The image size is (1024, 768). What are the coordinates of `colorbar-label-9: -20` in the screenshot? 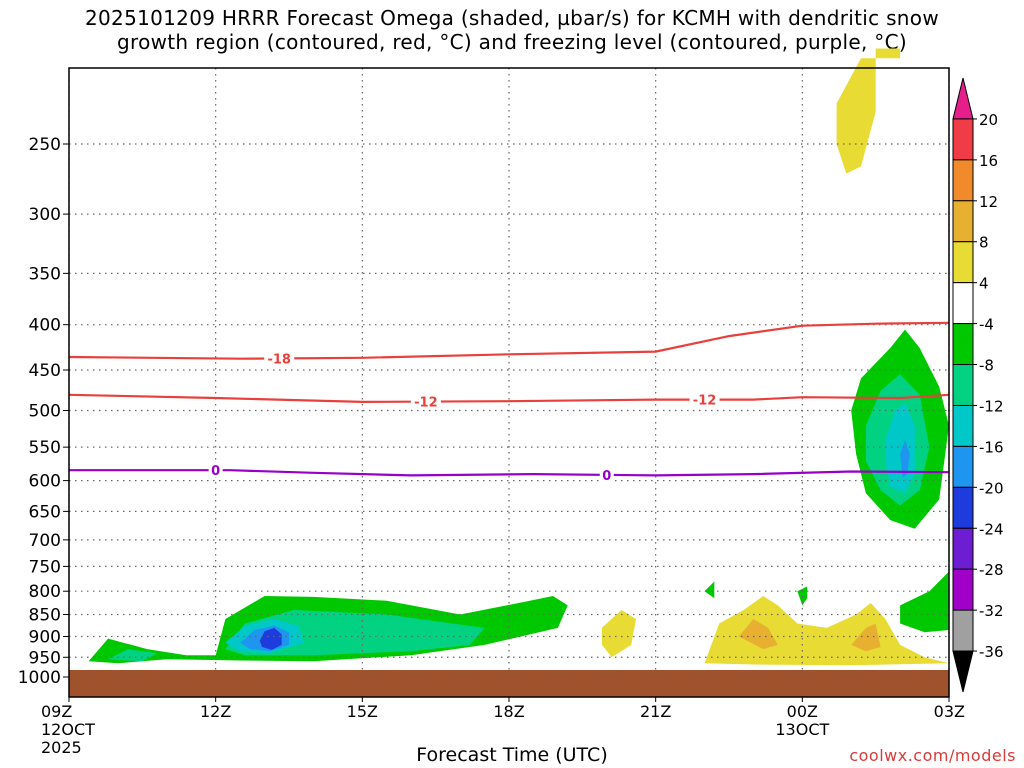 It's located at (991, 488).